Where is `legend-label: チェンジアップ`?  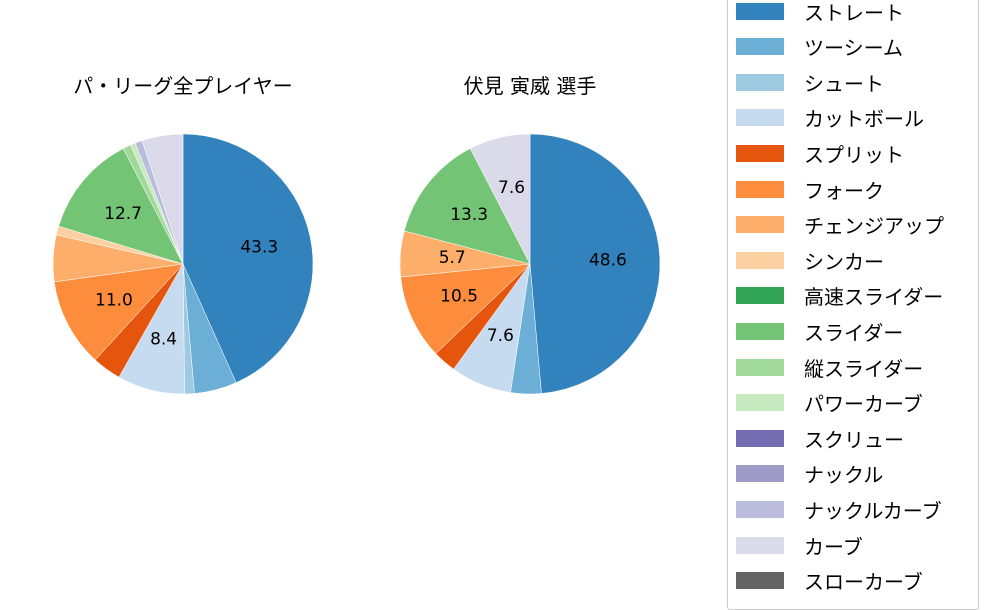 legend-label: チェンジアップ is located at coordinates (874, 226).